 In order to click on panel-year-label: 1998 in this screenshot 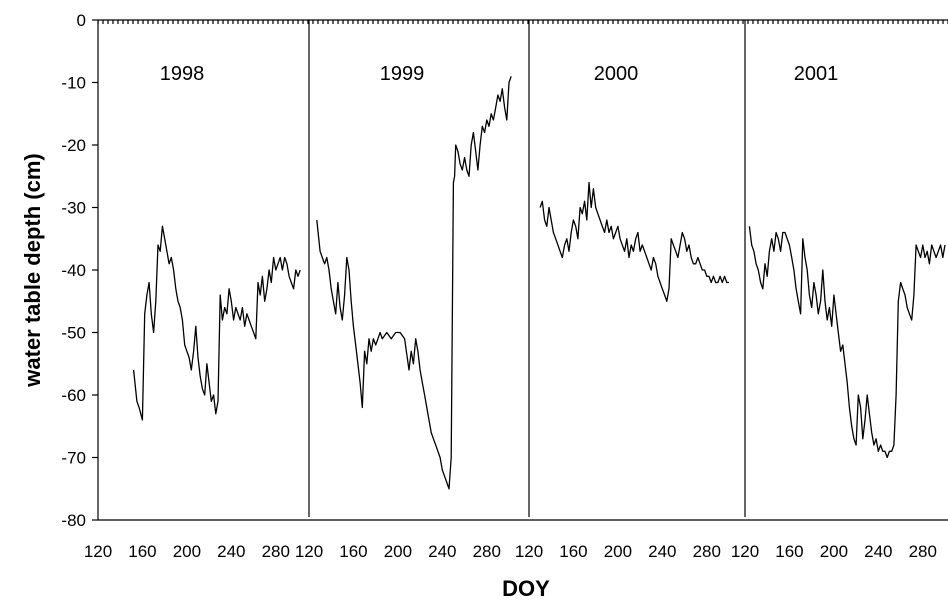, I will do `click(182, 74)`.